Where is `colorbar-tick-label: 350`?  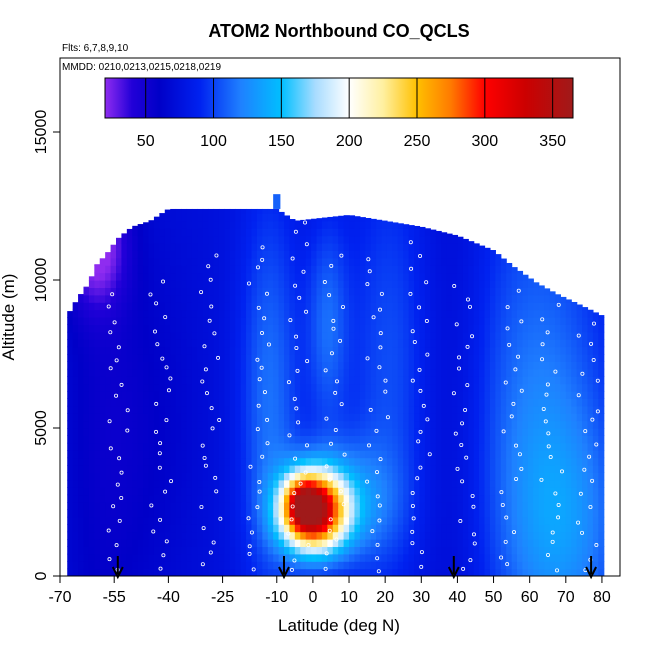
colorbar-tick-label: 350 is located at coordinates (552, 141).